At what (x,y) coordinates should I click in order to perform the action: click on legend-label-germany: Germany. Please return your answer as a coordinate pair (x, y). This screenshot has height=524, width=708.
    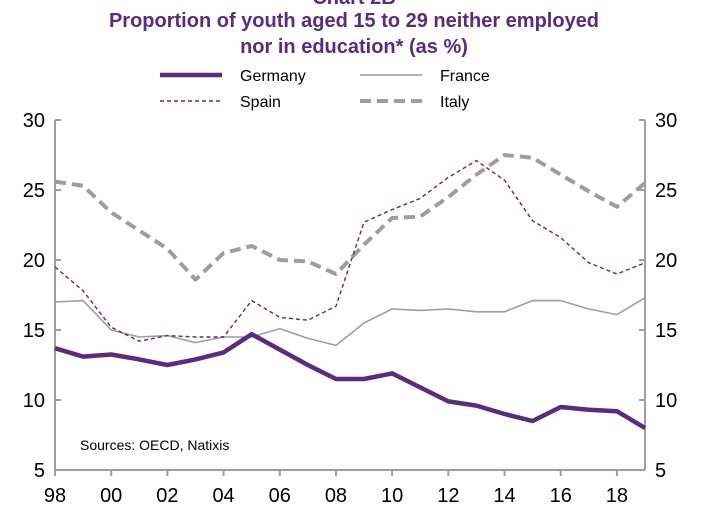
    Looking at the image, I should click on (273, 76).